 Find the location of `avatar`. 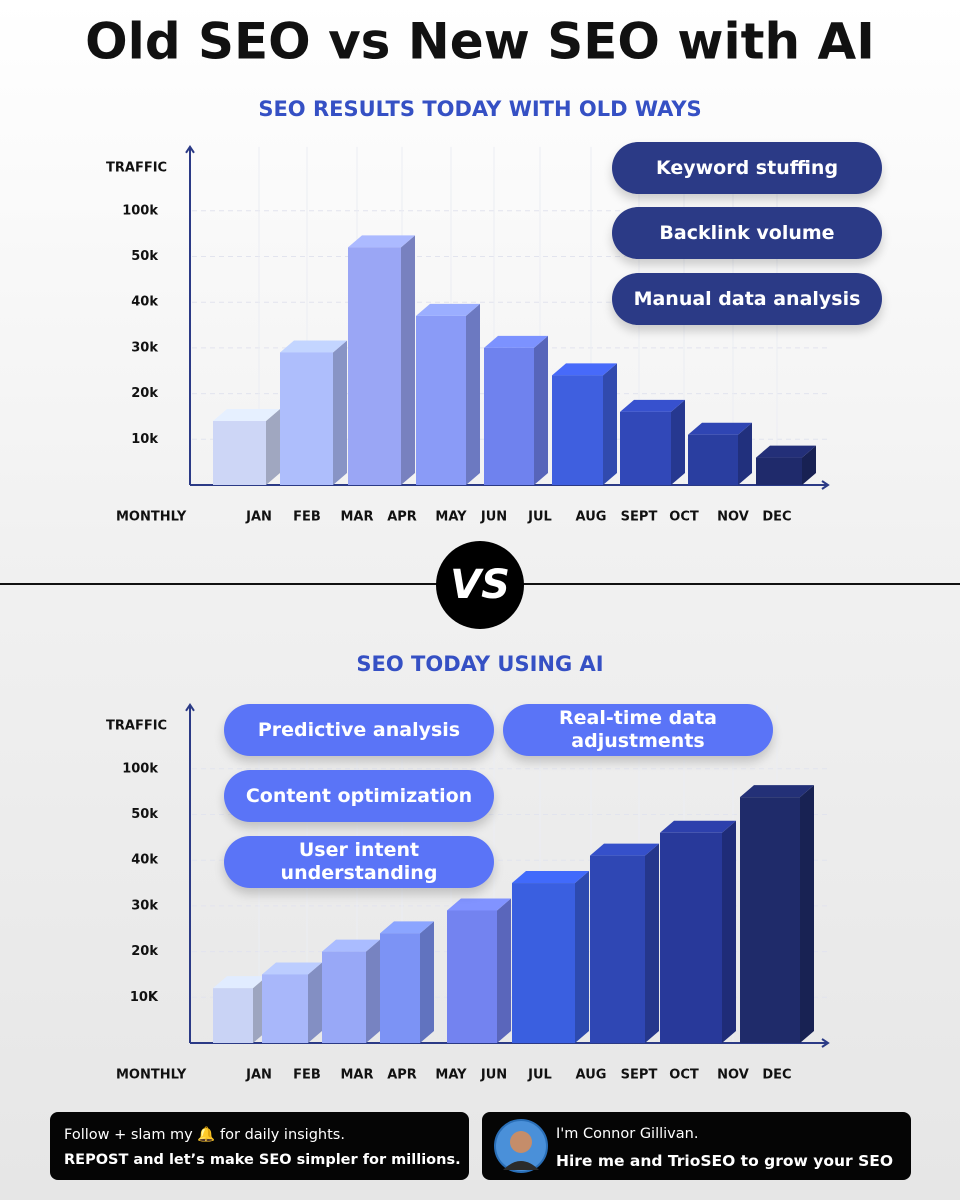

avatar is located at coordinates (521, 1146).